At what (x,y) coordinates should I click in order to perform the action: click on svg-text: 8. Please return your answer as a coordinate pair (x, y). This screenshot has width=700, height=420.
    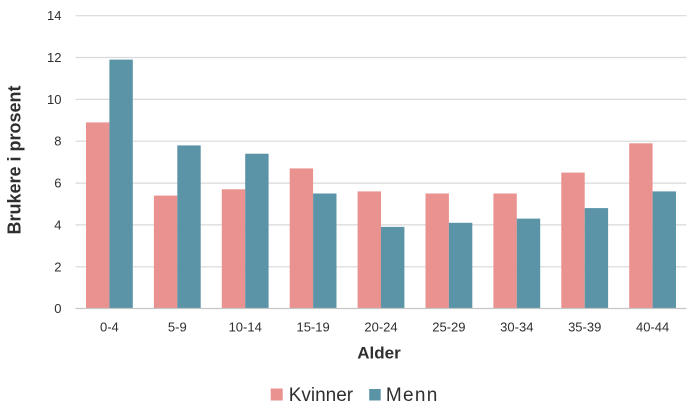
    Looking at the image, I should click on (57, 141).